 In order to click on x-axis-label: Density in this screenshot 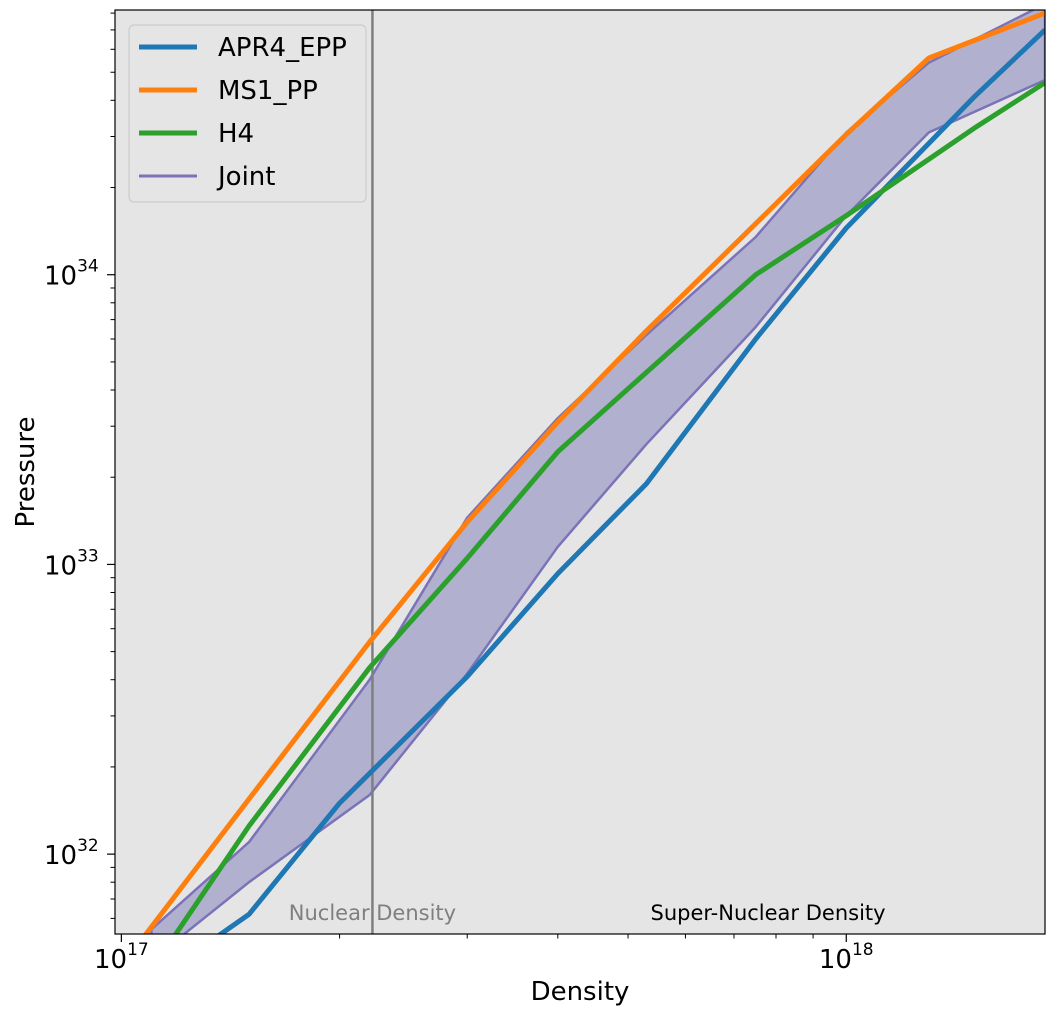, I will do `click(580, 992)`.